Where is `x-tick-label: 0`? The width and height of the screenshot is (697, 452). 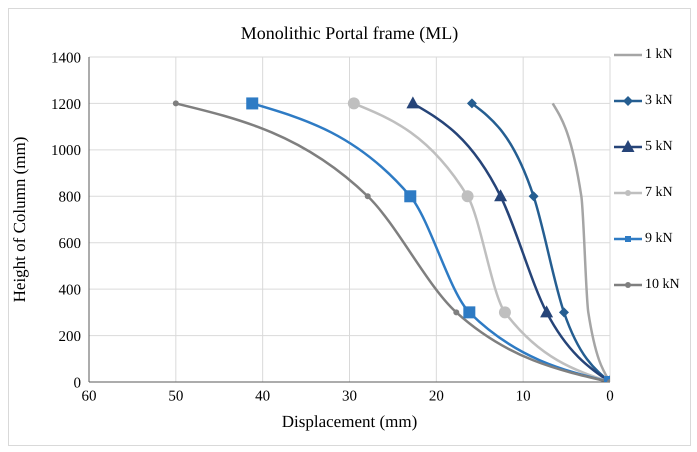
x-tick-label: 0 is located at coordinates (610, 396).